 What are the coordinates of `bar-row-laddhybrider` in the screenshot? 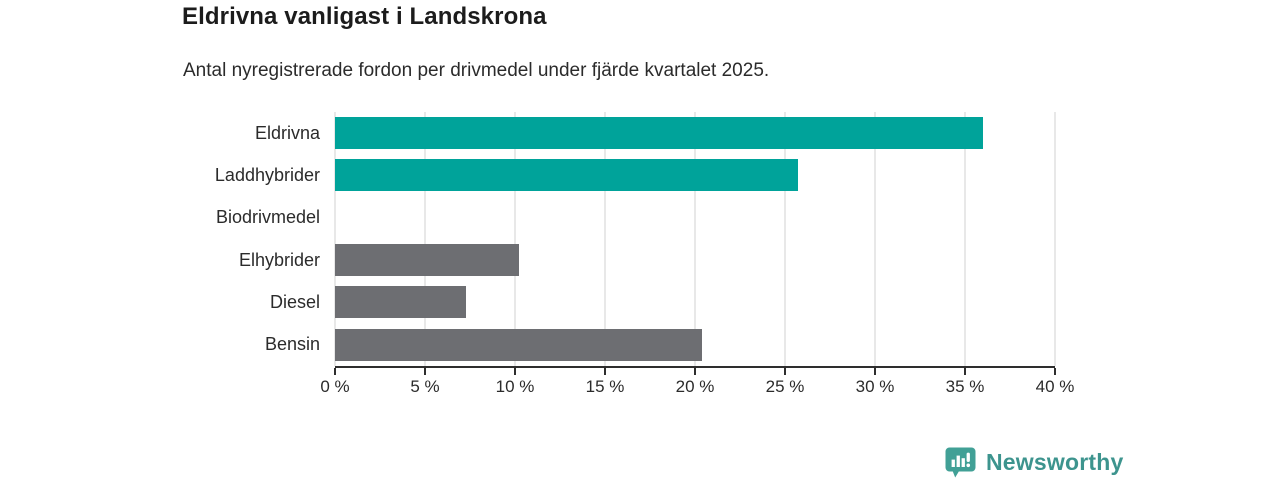 It's located at (695, 175).